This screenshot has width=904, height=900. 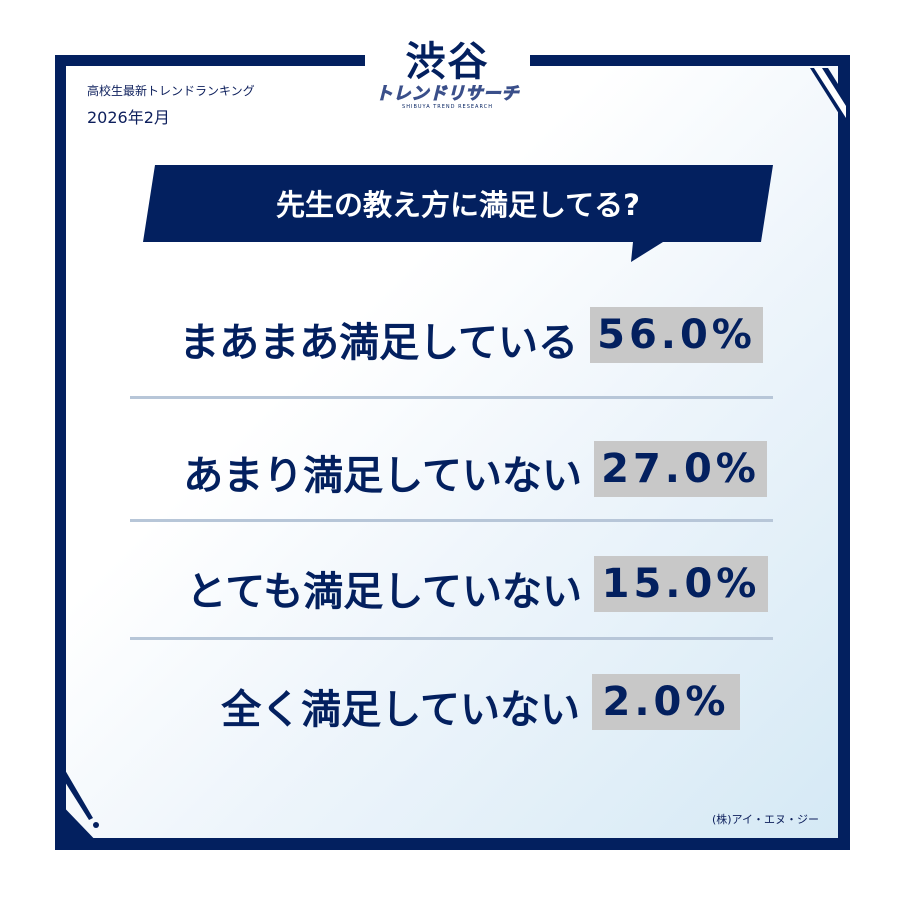 What do you see at coordinates (458, 205) in the screenshot?
I see `question-title: 先生の教え方に満足してる?` at bounding box center [458, 205].